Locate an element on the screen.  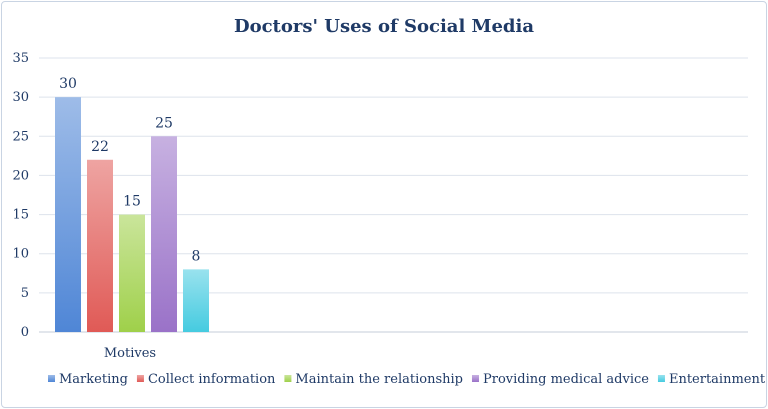
legend-item: Marketing is located at coordinates (88, 379).